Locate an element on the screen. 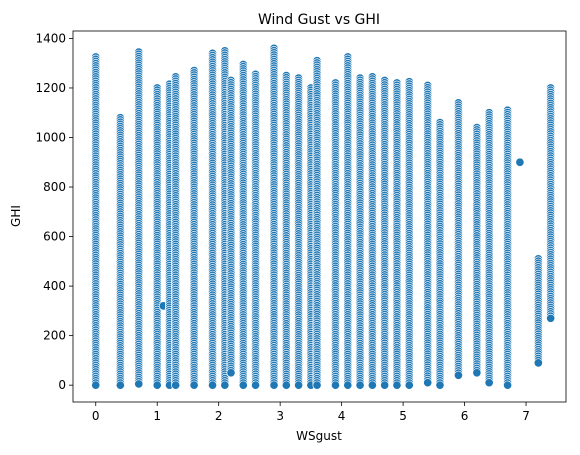 The height and width of the screenshot is (455, 580). x-tick-label: 6 is located at coordinates (465, 416).